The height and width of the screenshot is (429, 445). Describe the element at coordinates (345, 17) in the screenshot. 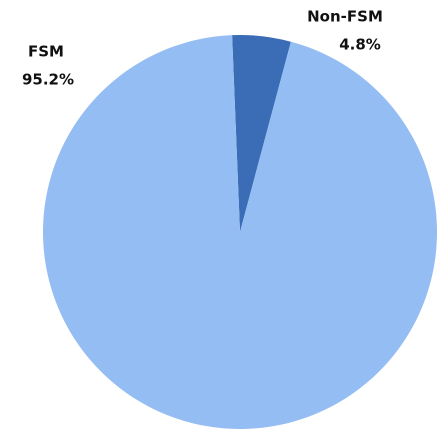

I see `slice-category-label: Non-FSM` at that location.